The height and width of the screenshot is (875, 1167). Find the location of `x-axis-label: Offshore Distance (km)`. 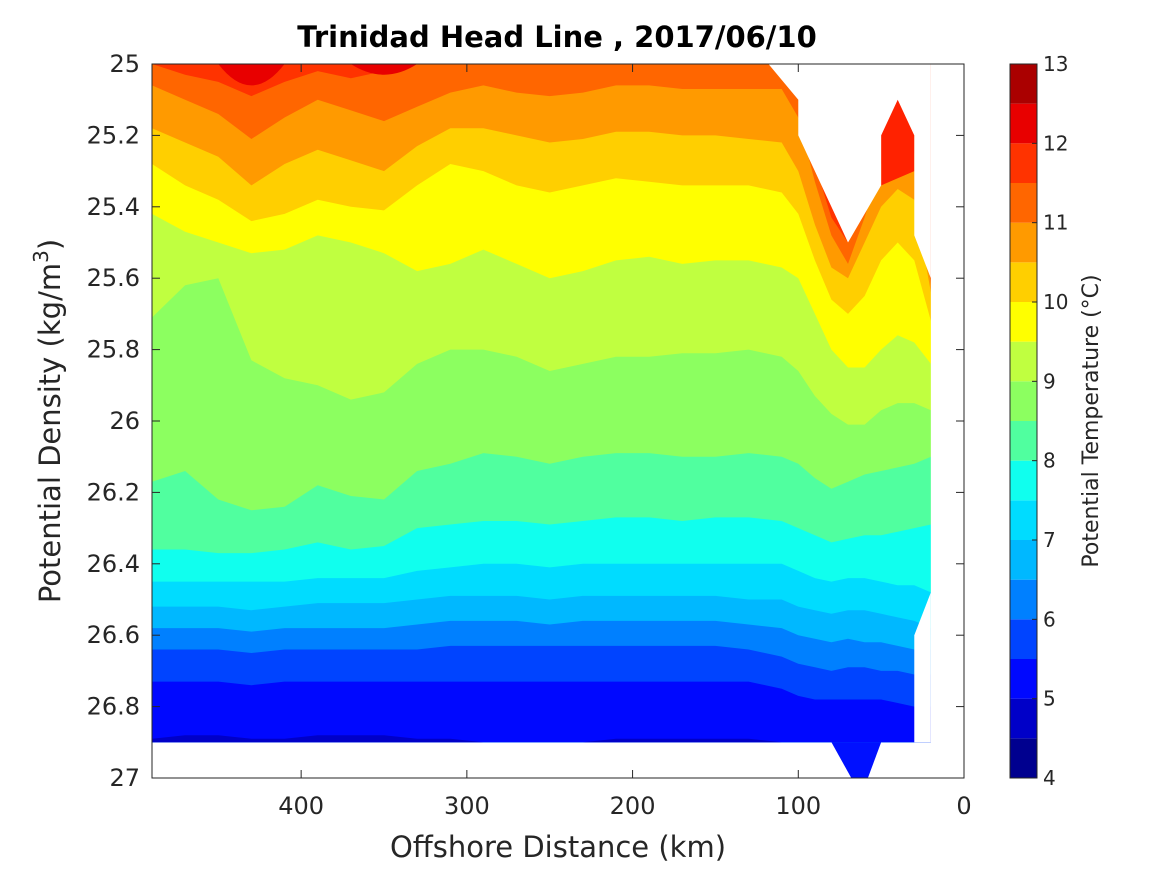

x-axis-label: Offshore Distance (km) is located at coordinates (558, 847).